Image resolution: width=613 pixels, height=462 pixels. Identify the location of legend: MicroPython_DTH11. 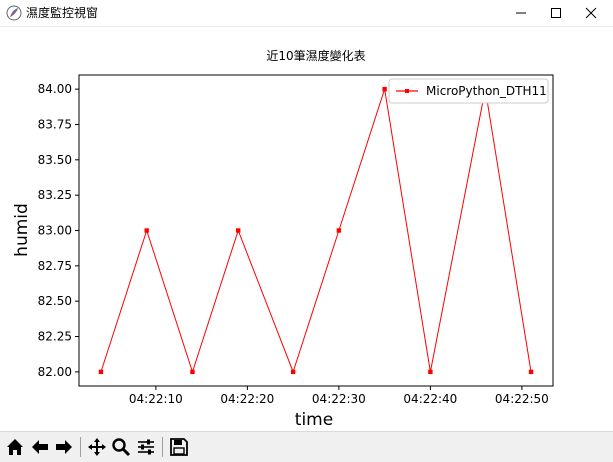
(468, 91).